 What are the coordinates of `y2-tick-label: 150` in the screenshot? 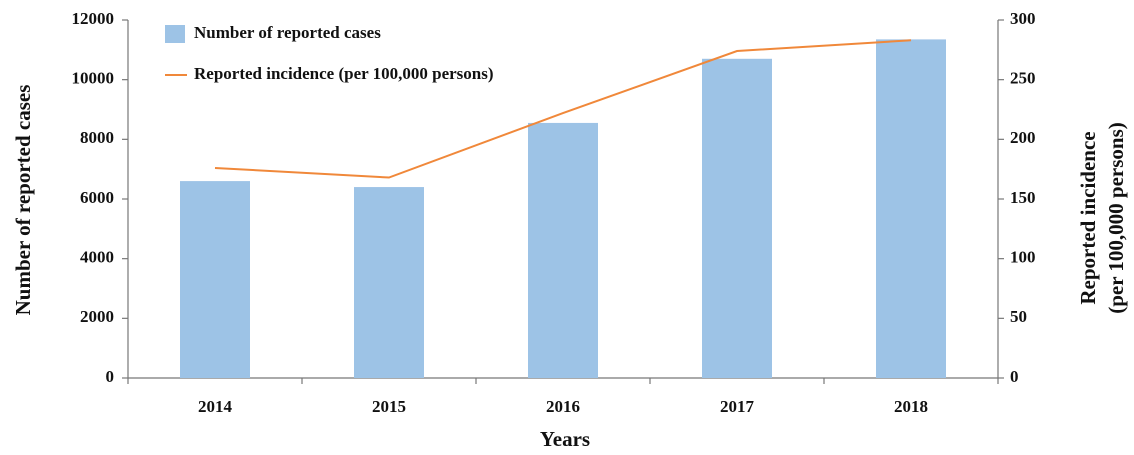 It's located at (1023, 197).